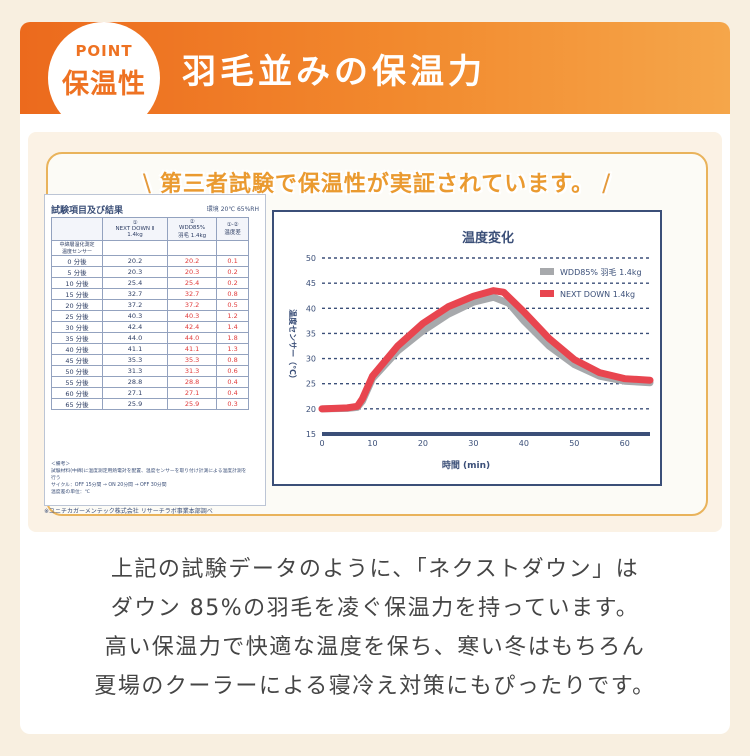 The width and height of the screenshot is (750, 756). What do you see at coordinates (192, 229) in the screenshot?
I see `col-header-wdd: ② WDD85% 羽毛 1.4kg` at bounding box center [192, 229].